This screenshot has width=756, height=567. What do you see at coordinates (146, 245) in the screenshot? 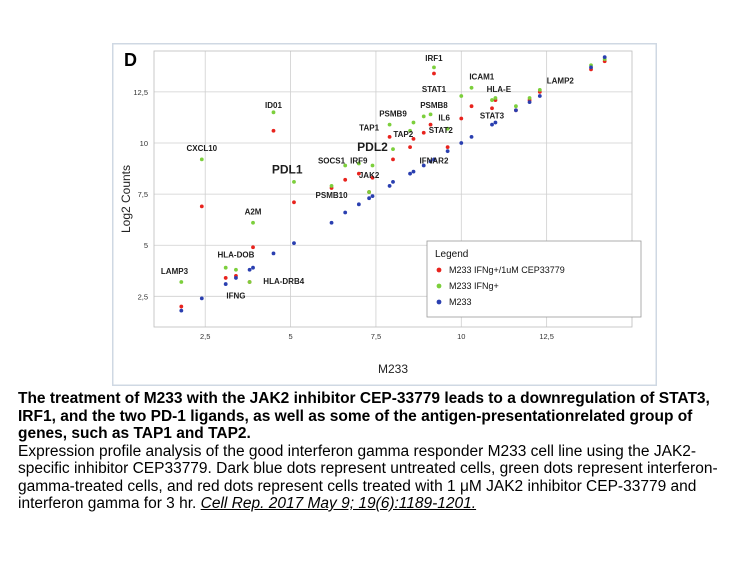
I see `y-tick-label: 5` at bounding box center [146, 245].